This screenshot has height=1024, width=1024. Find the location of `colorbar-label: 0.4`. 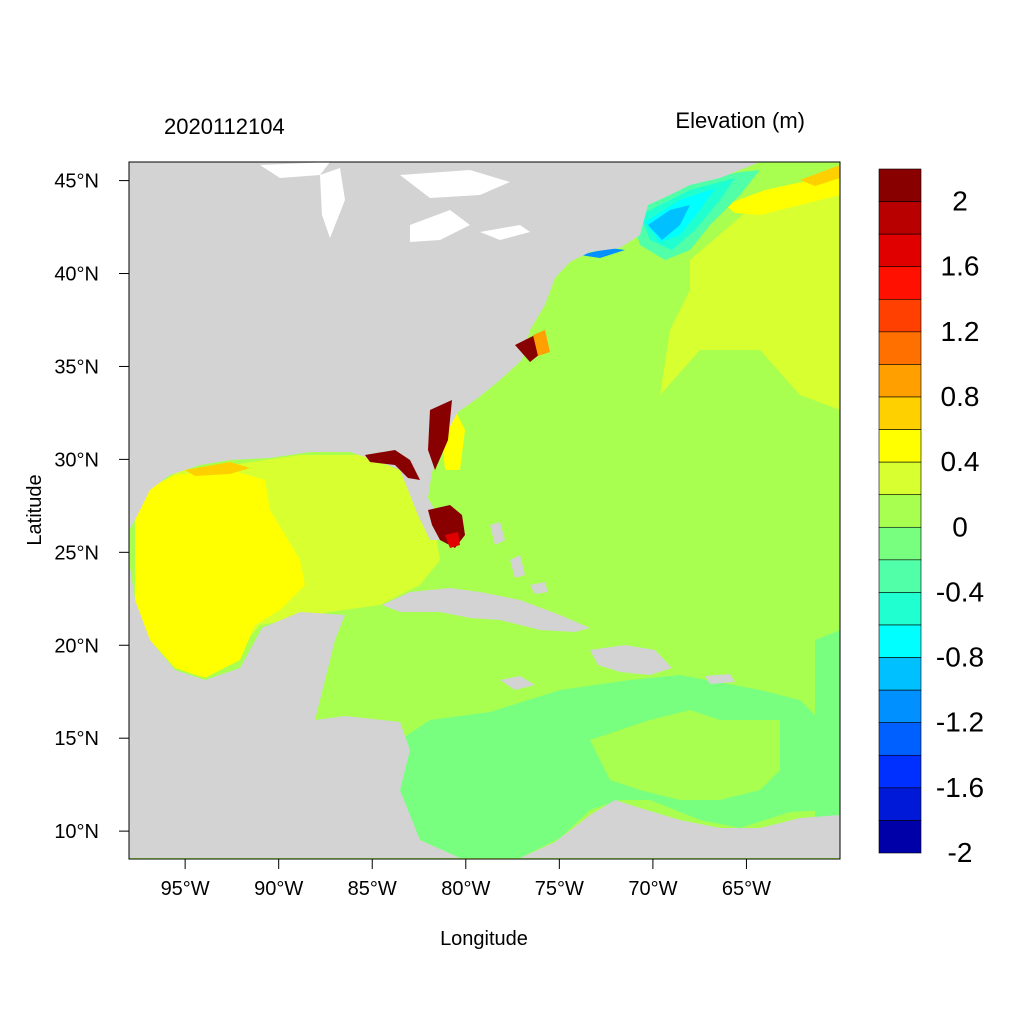

colorbar-label: 0.4 is located at coordinates (960, 461).